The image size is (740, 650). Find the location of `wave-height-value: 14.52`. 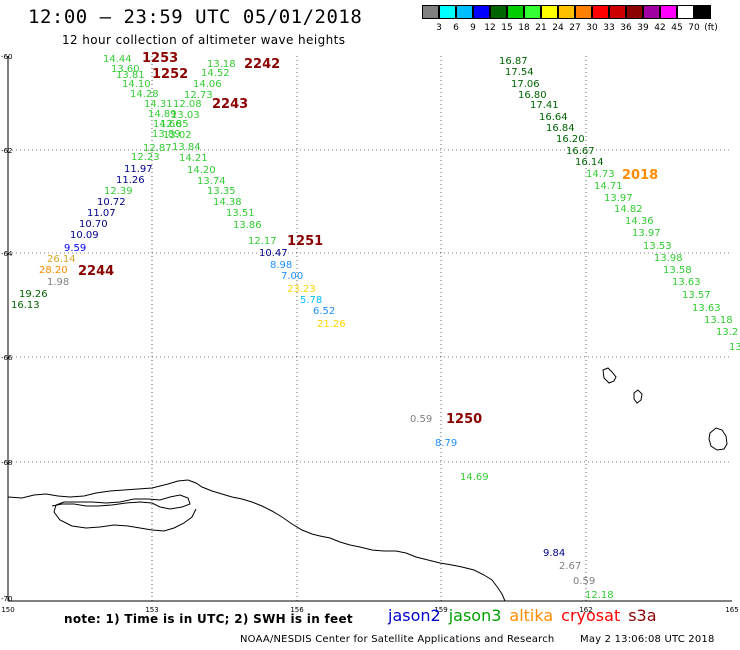

wave-height-value: 14.52 is located at coordinates (215, 73).